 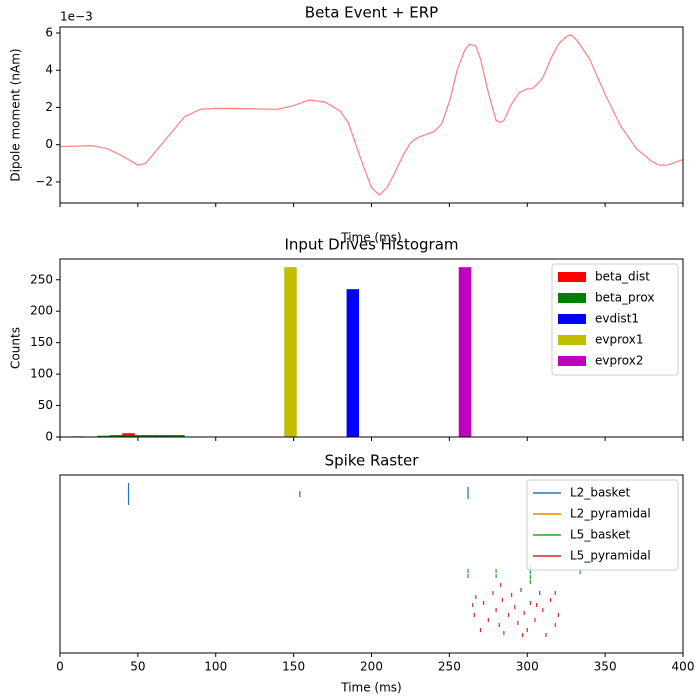 I want to click on y-tick-label: 250, so click(x=41, y=279).